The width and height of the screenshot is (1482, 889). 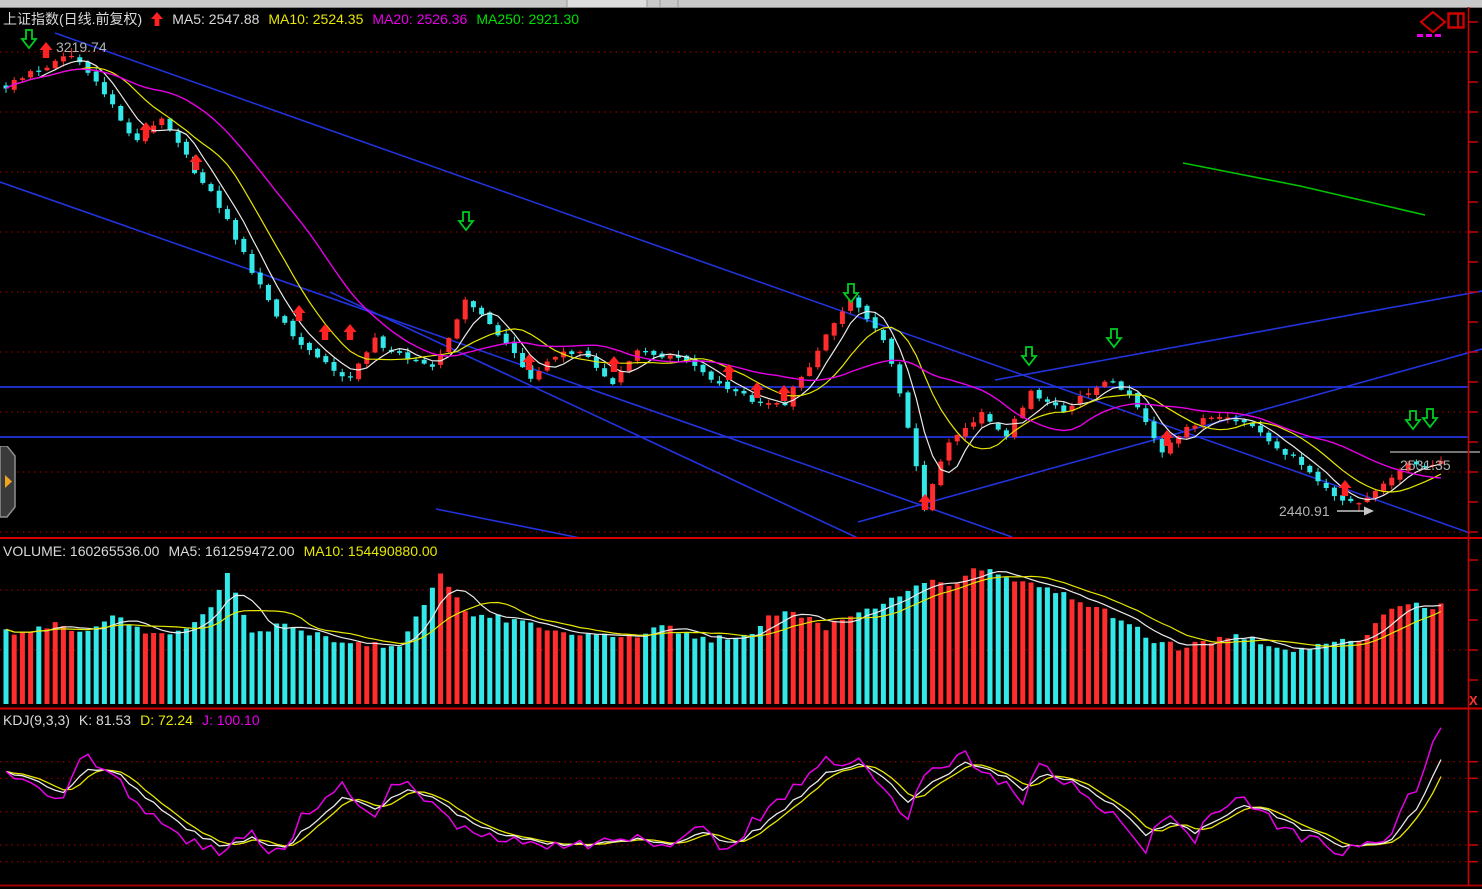 I want to click on volume-bars, so click(x=723, y=636).